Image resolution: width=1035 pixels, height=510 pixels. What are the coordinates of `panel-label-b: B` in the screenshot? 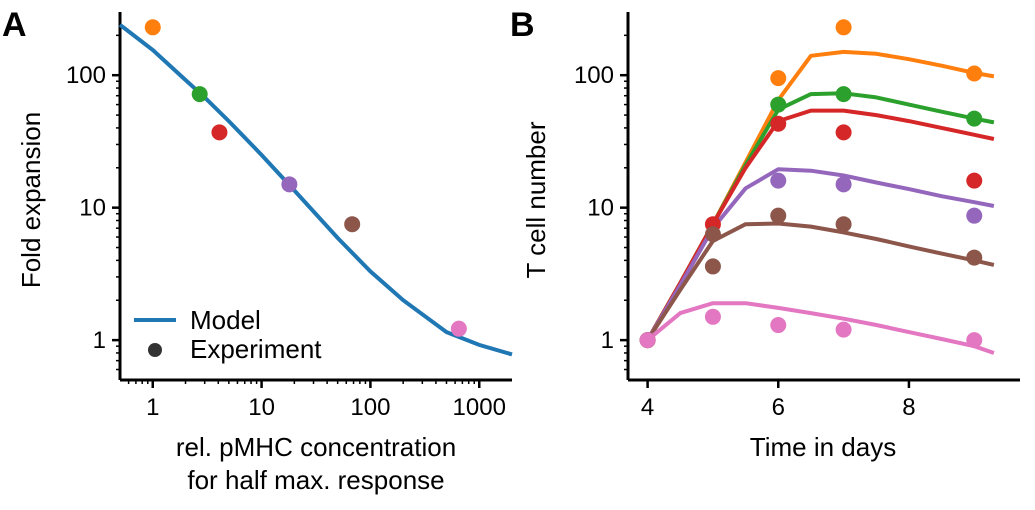 It's located at (522, 25).